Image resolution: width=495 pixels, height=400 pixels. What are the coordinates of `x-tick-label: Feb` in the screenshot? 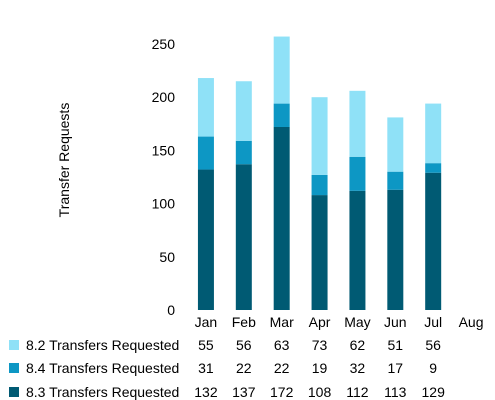 It's located at (244, 322).